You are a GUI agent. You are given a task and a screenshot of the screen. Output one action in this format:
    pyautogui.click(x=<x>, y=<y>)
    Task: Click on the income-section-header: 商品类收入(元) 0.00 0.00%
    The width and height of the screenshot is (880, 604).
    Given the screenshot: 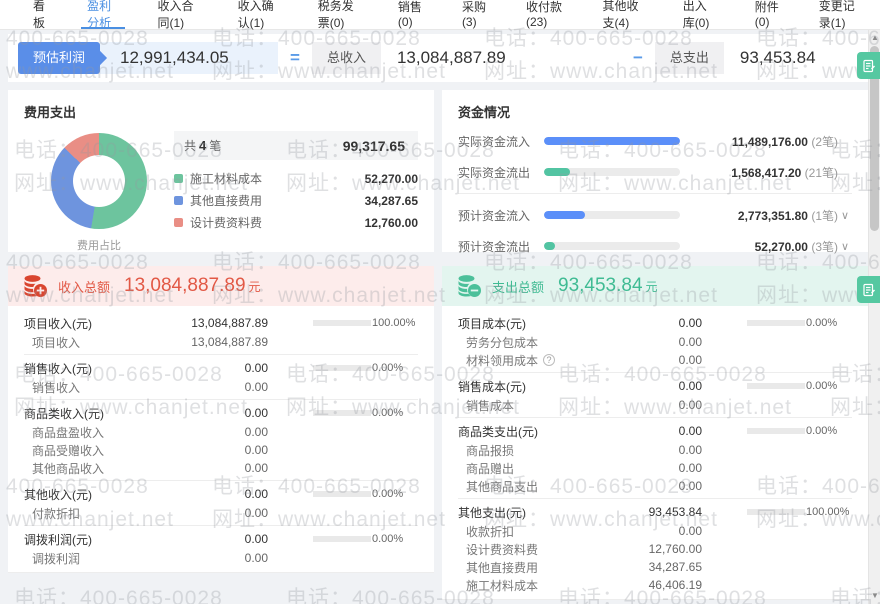 What is the action you would take?
    pyautogui.click(x=221, y=413)
    